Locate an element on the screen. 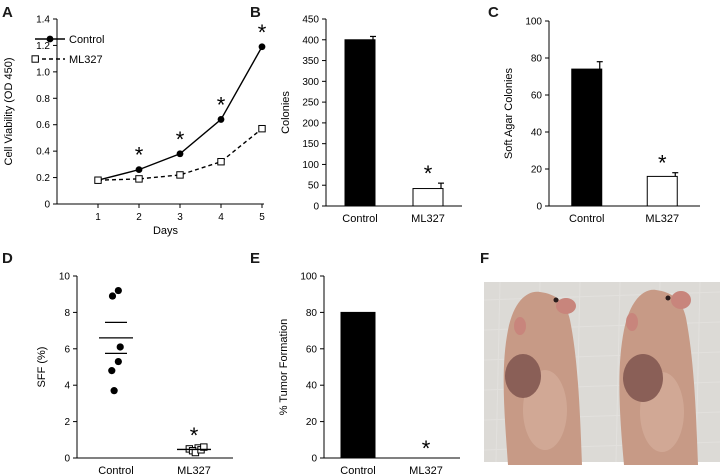 This screenshot has height=474, width=725. x-tick-label: 4 is located at coordinates (221, 217).